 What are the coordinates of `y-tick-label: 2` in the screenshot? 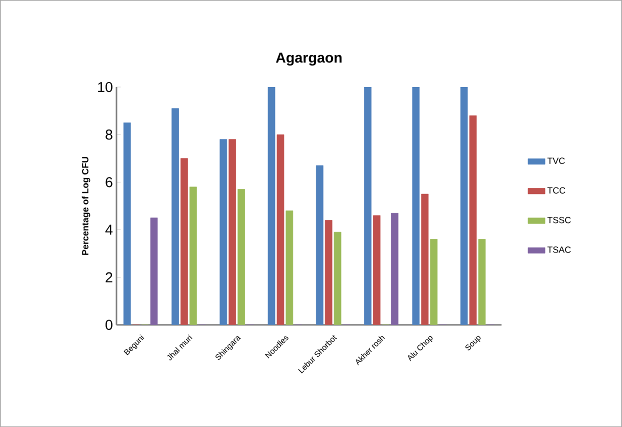 It's located at (109, 277).